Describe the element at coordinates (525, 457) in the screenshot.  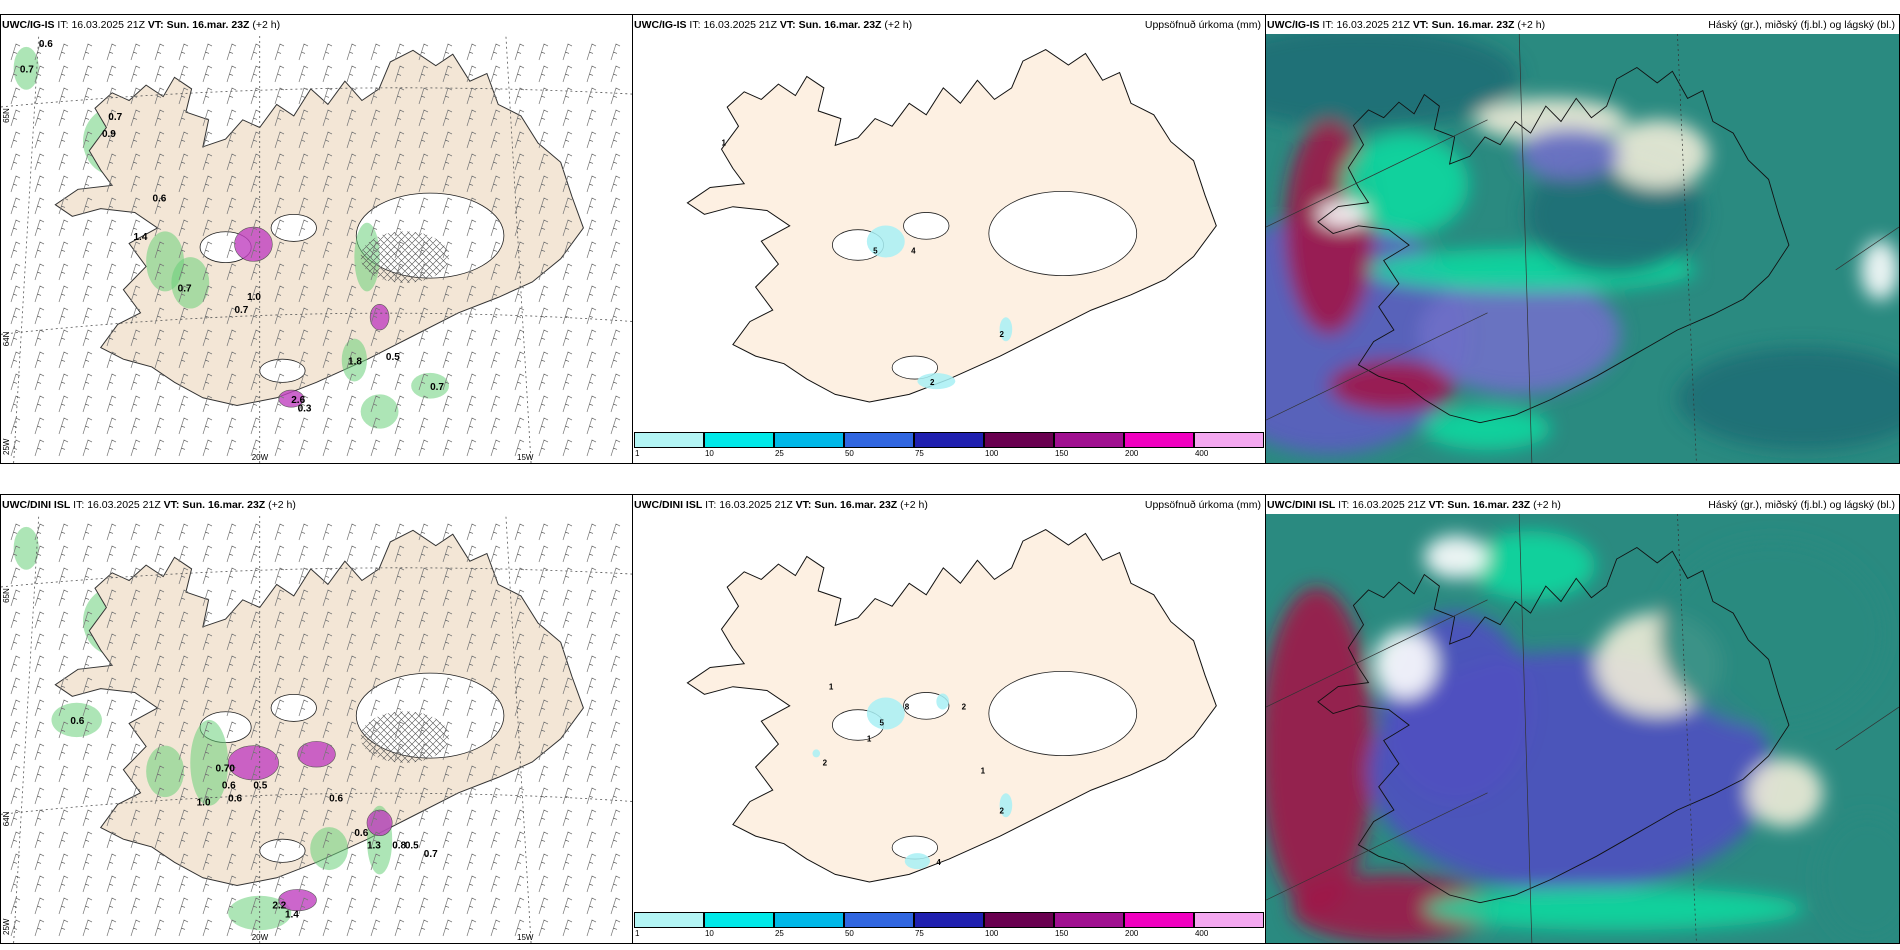
I see `lon-label-15: 15W` at that location.